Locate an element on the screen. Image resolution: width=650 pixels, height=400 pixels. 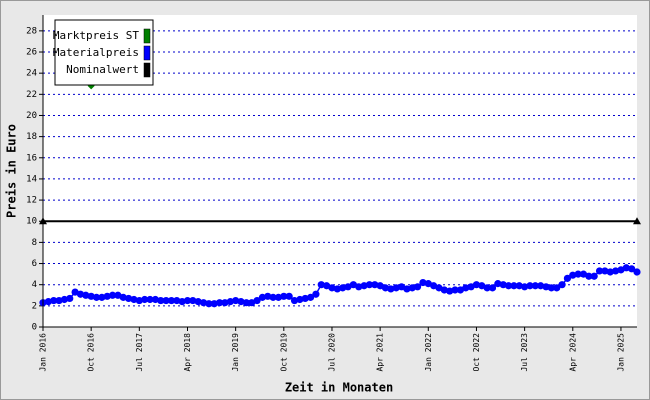
x-tick-label: Jul 2020 is located at coordinates (331, 352).